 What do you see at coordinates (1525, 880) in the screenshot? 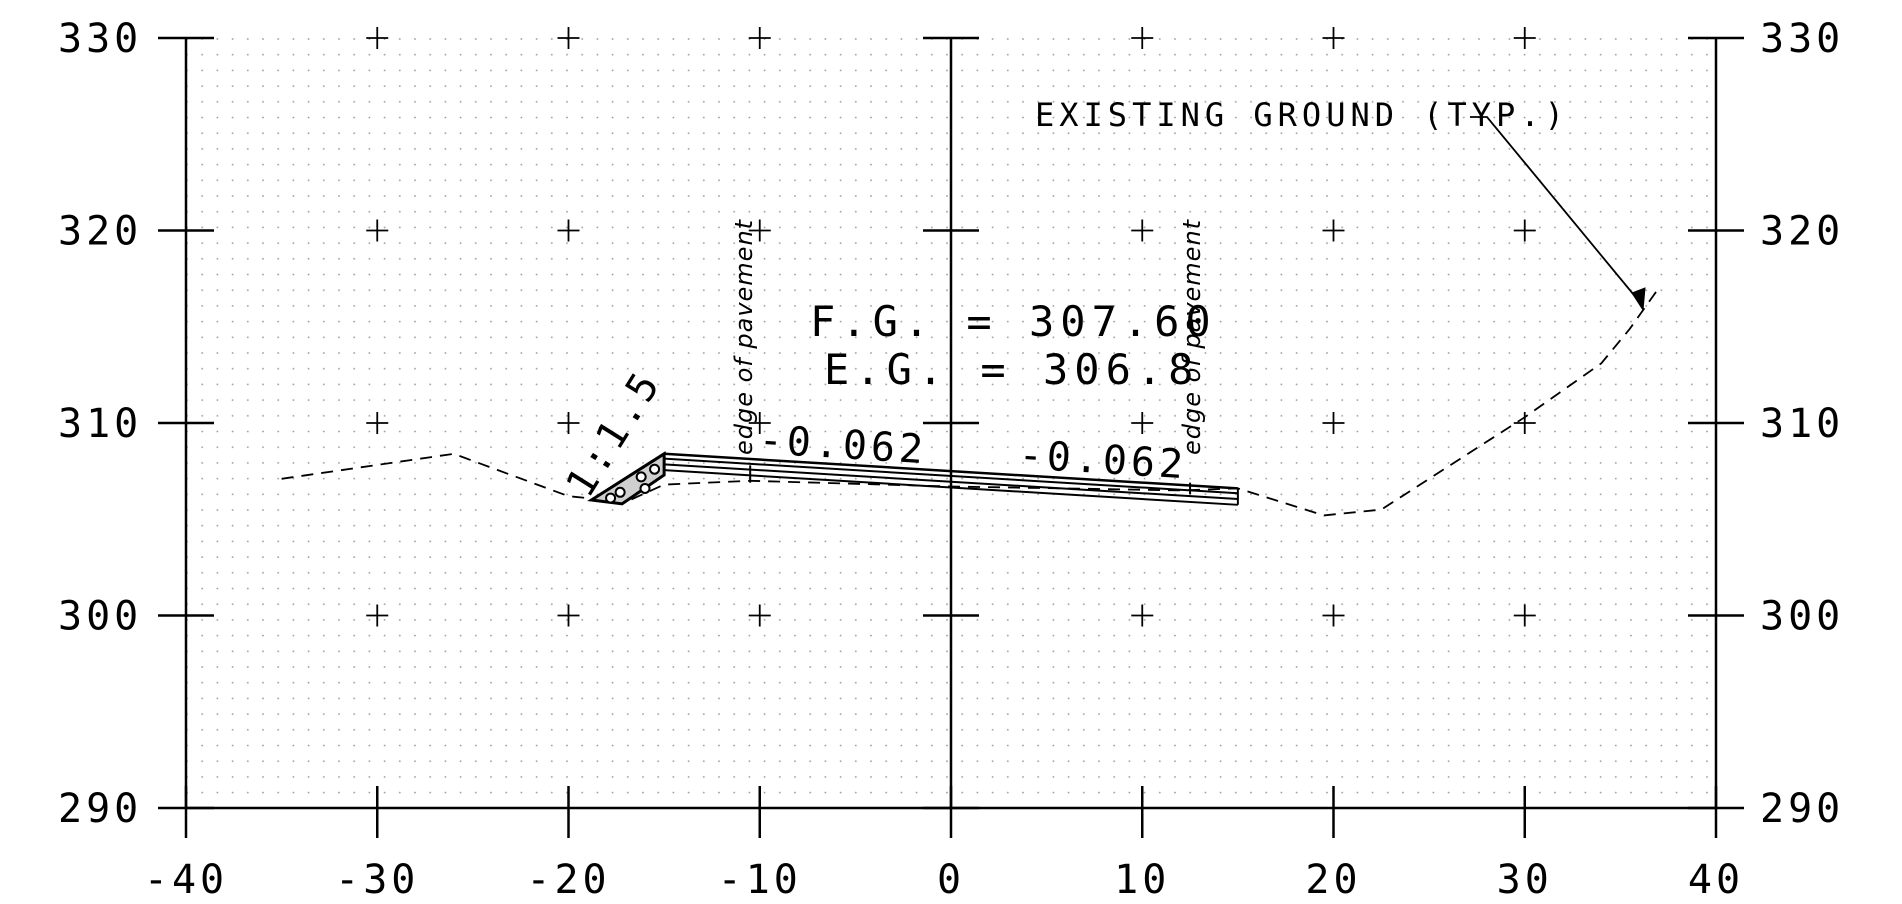
I see `x-tick-label: 30` at bounding box center [1525, 880].